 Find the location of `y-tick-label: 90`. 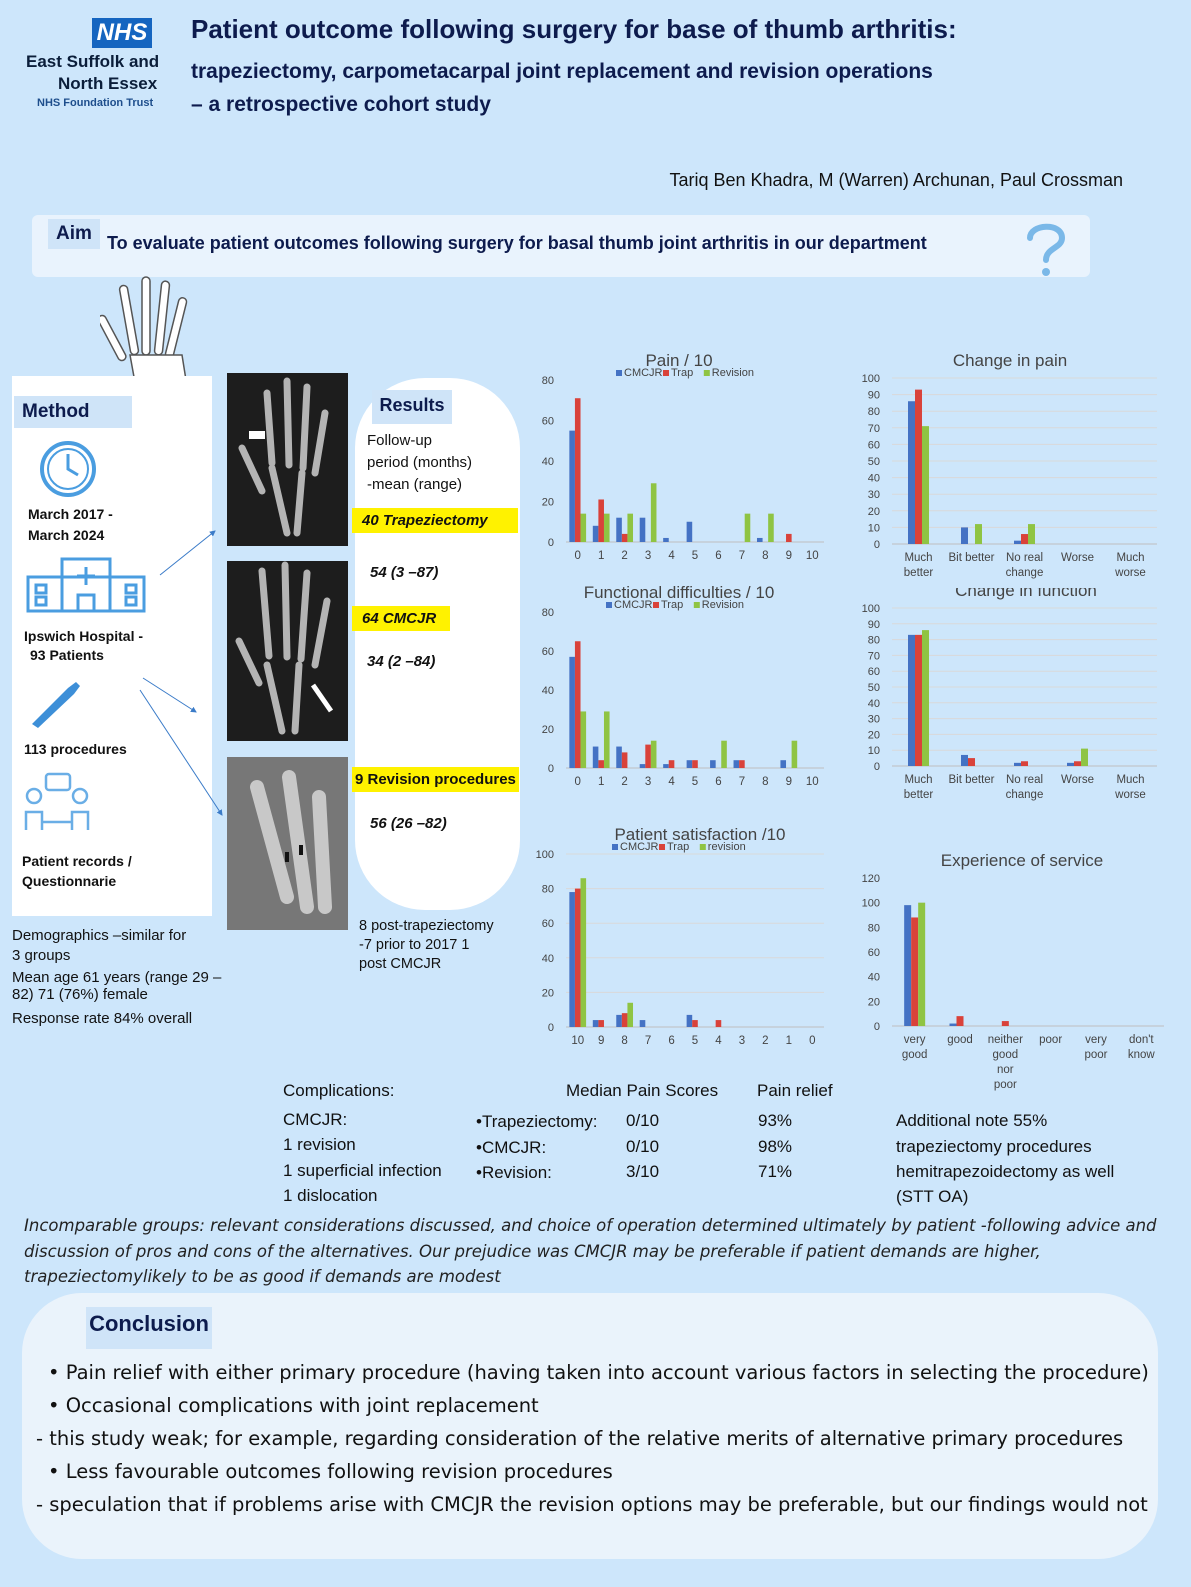

y-tick-label: 90 is located at coordinates (874, 396).